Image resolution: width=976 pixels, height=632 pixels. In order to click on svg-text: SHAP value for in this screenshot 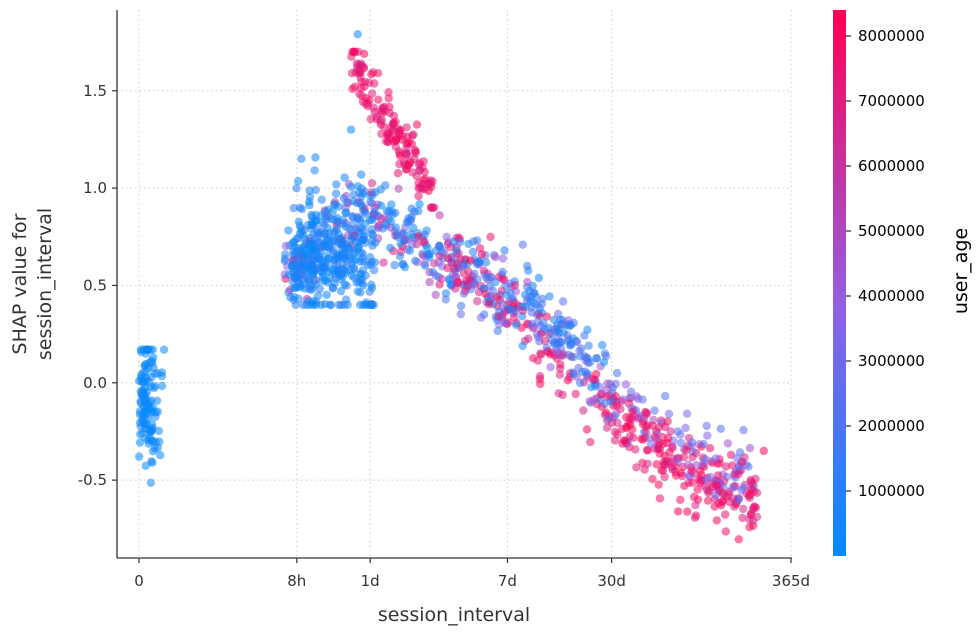, I will do `click(20, 283)`.